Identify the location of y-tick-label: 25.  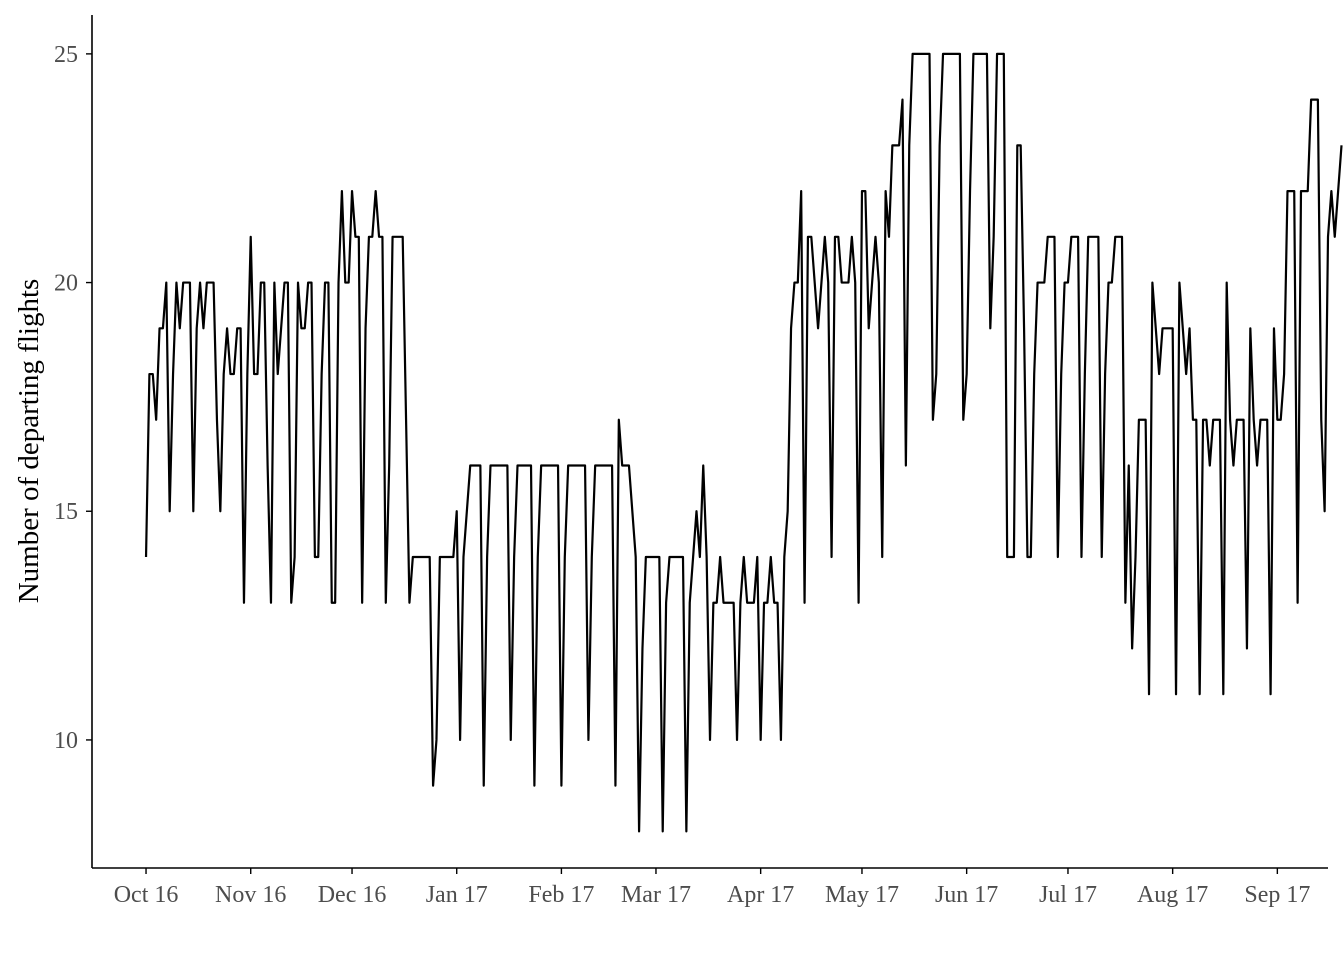
(66, 55).